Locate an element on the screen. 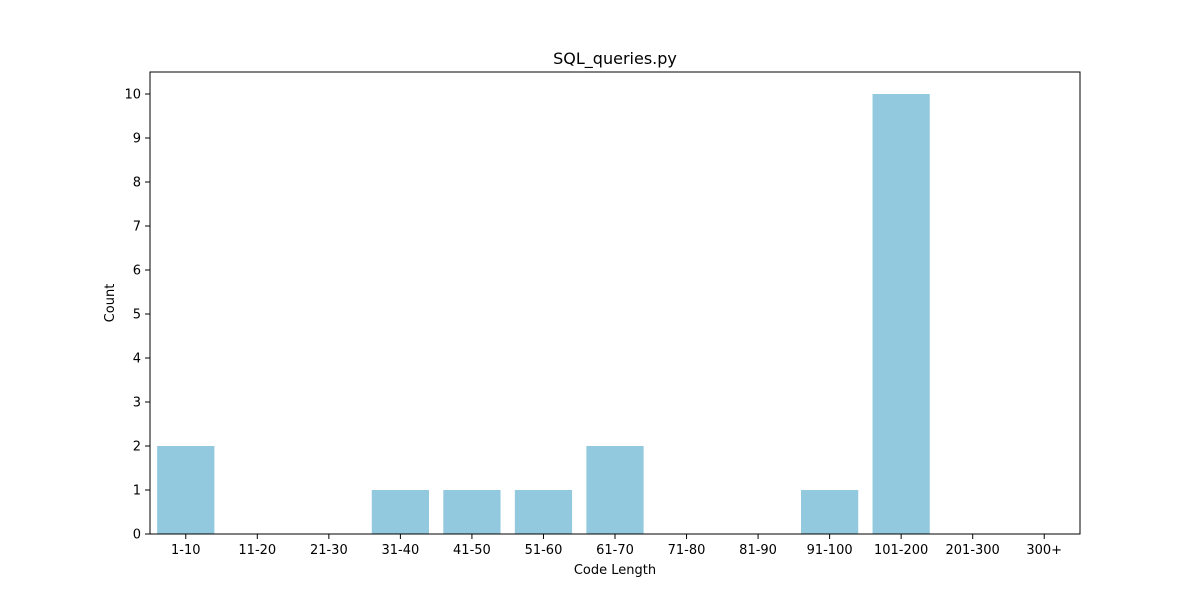 The width and height of the screenshot is (1200, 600). y-axis: 0 1 2 3 4 5 6 7 8 9 10 is located at coordinates (137, 315).